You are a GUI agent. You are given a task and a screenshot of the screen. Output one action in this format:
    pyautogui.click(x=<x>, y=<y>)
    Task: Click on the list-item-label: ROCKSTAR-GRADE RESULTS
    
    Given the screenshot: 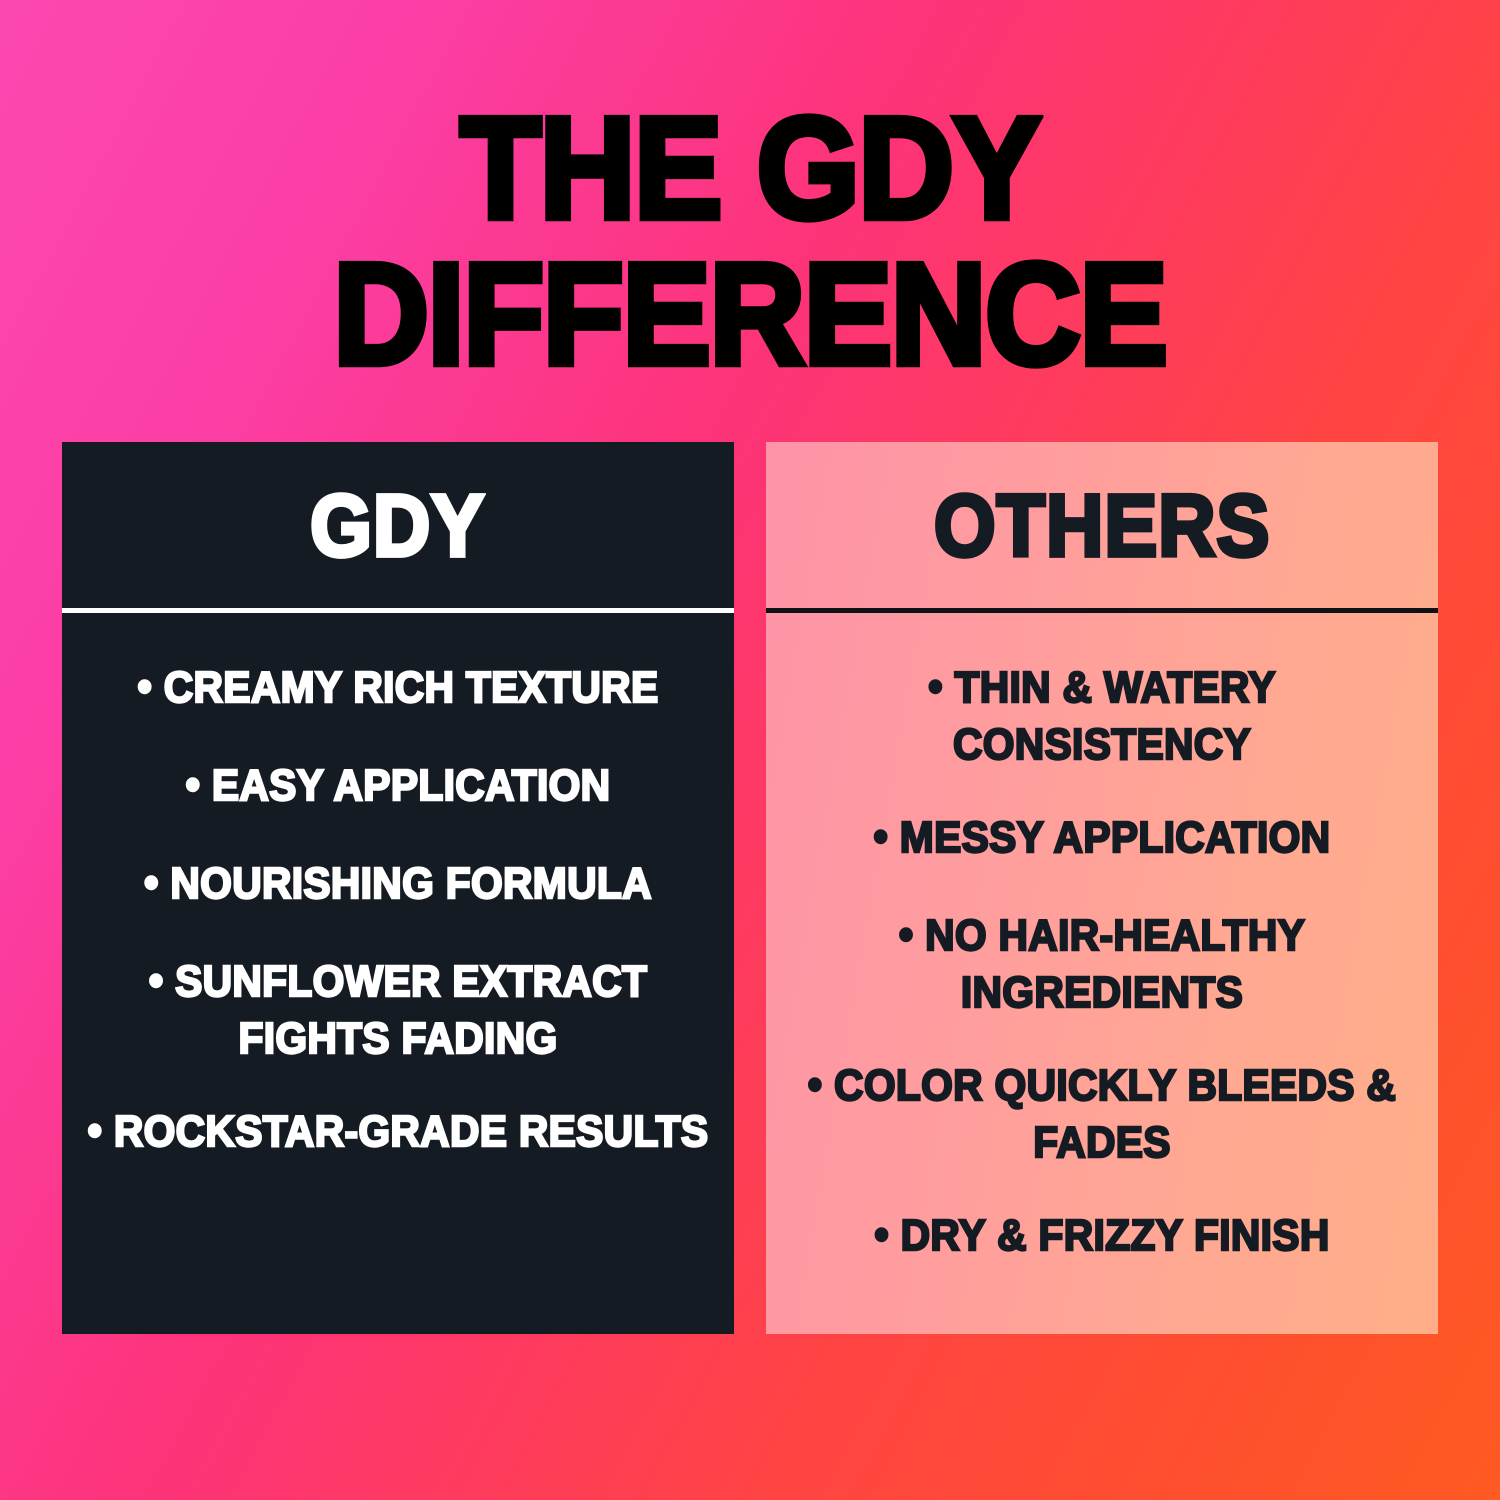 What is the action you would take?
    pyautogui.click(x=411, y=1131)
    